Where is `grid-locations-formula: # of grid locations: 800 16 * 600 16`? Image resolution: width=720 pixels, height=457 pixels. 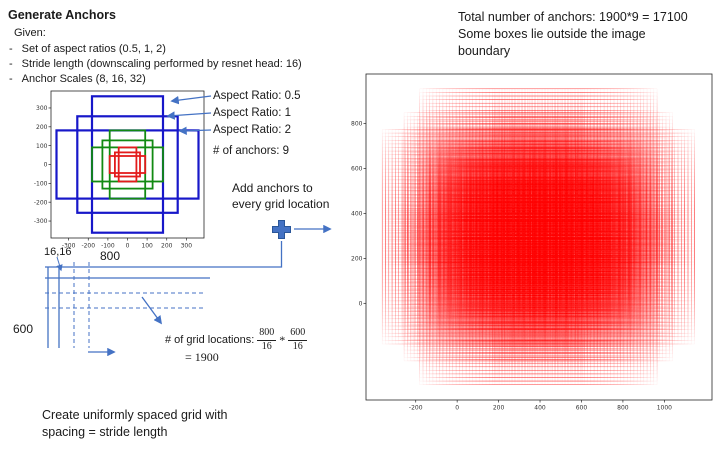 grid-locations-formula: # of grid locations: 800 16 * 600 16 is located at coordinates (237, 339).